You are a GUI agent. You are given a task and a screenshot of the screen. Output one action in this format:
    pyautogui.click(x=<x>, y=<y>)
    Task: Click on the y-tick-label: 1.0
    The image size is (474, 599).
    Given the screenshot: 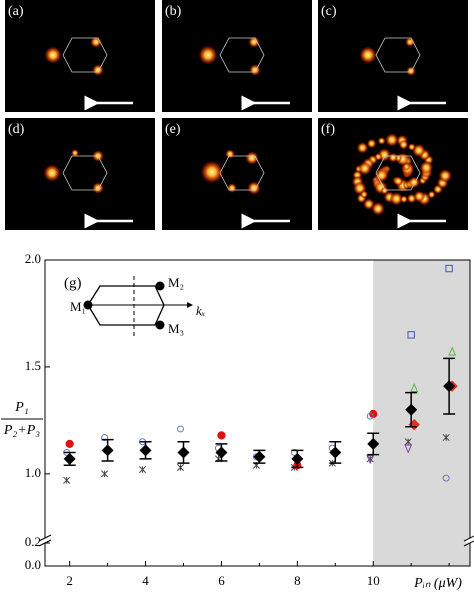 What is the action you would take?
    pyautogui.click(x=33, y=472)
    